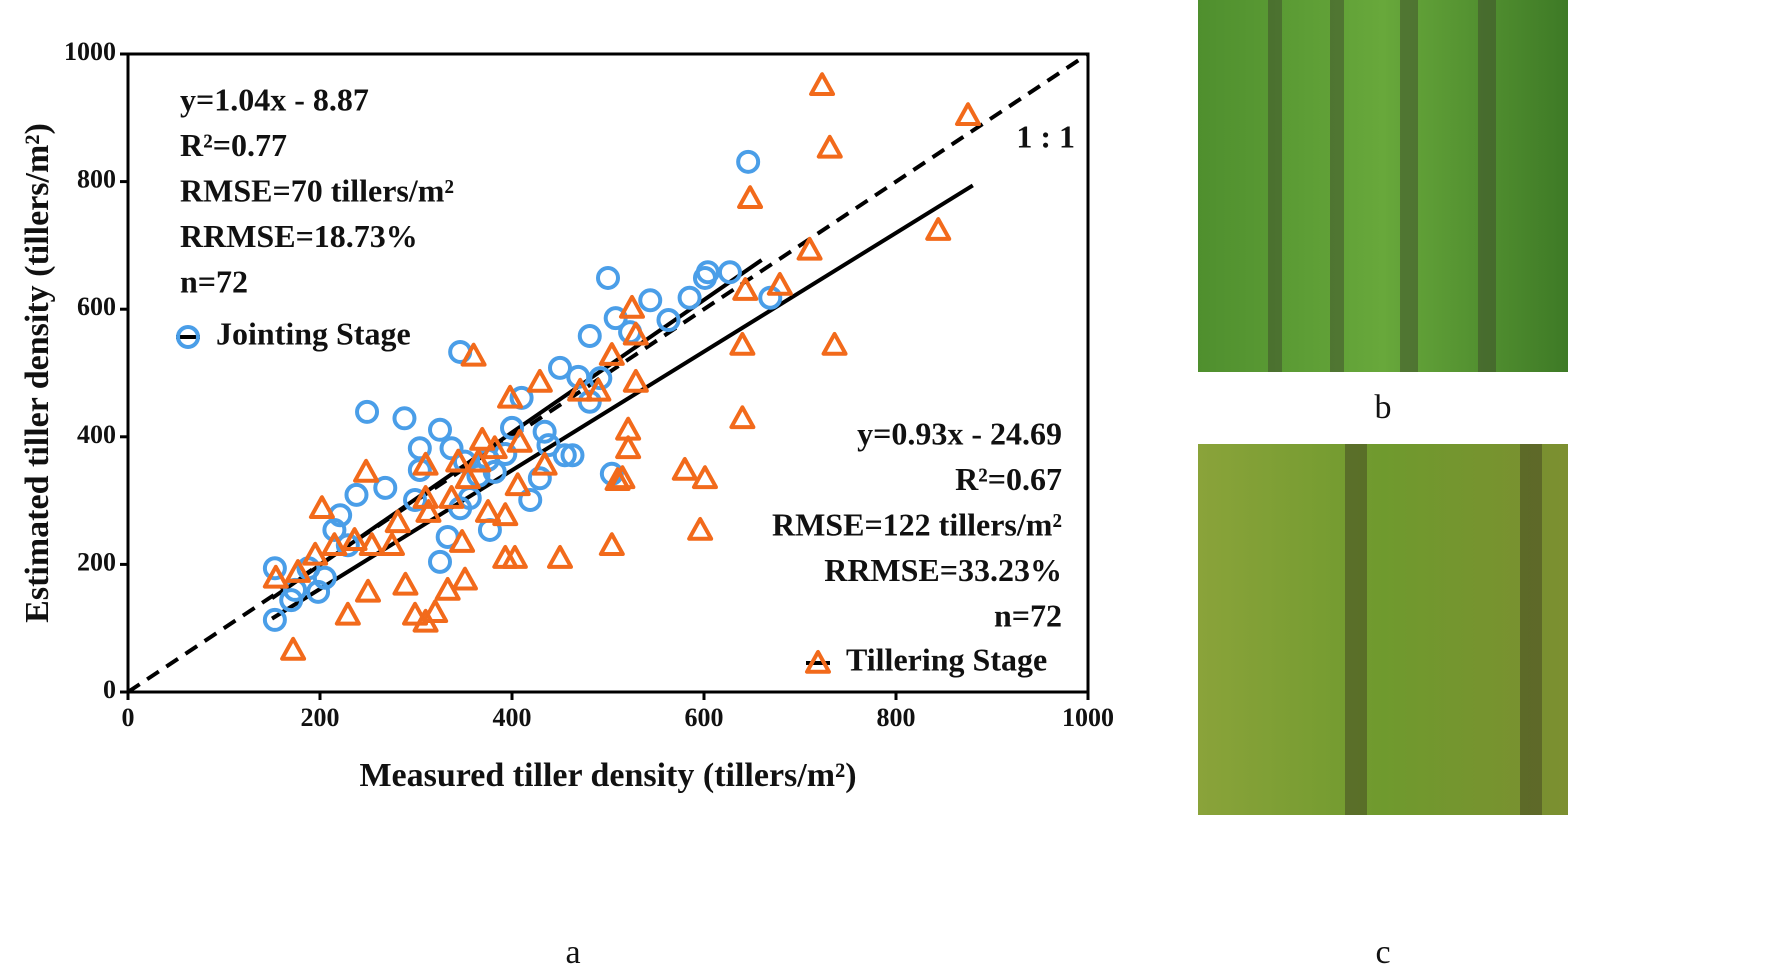  What do you see at coordinates (1383, 629) in the screenshot?
I see `photo-c` at bounding box center [1383, 629].